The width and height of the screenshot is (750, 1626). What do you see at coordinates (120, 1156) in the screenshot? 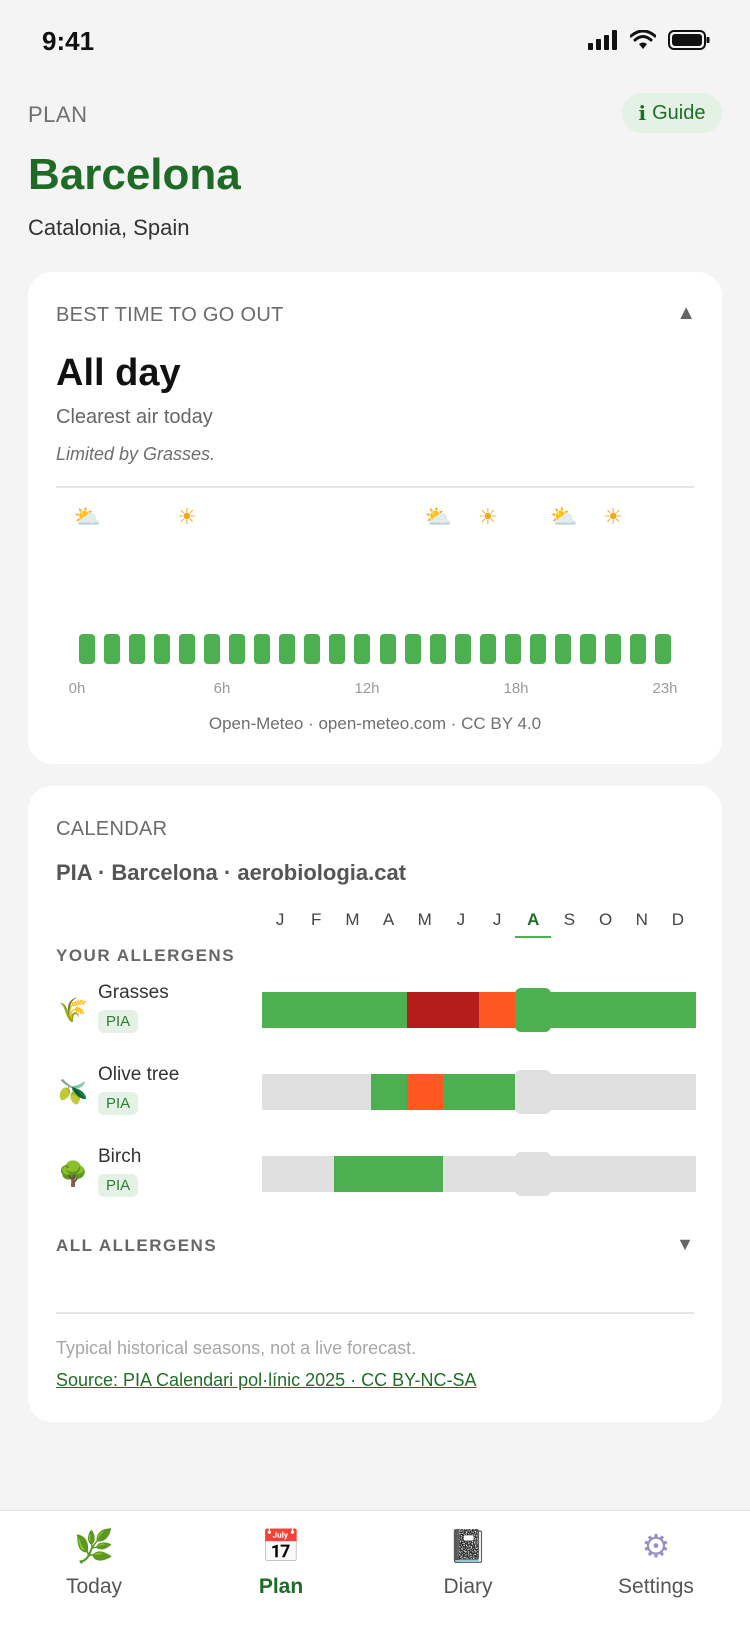
I see `allergen-name: Birch` at bounding box center [120, 1156].